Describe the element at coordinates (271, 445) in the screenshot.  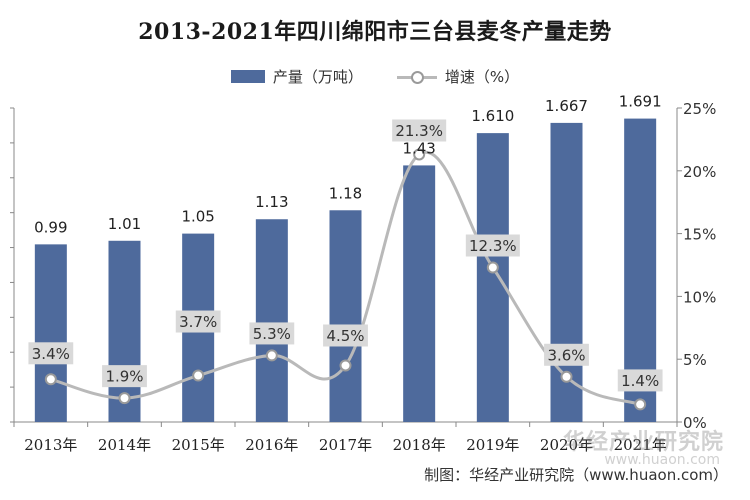
I see `x-tick-label: 2016年` at that location.